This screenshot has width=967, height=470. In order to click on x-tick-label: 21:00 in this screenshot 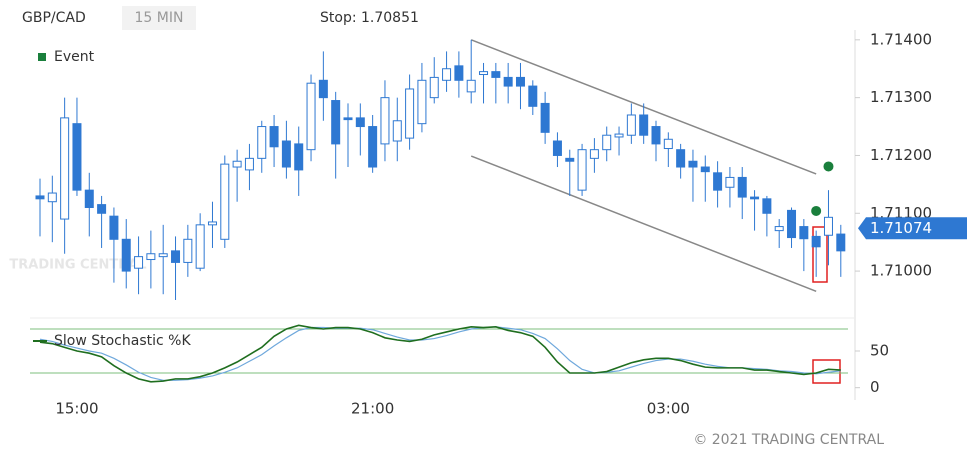, I will do `click(372, 409)`.